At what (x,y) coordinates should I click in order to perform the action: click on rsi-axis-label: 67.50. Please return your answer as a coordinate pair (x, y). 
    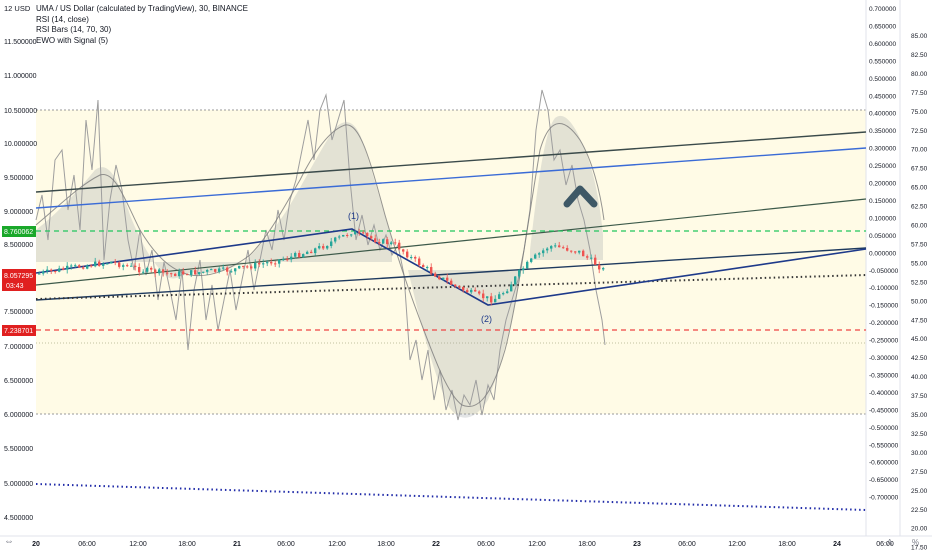
    Looking at the image, I should click on (919, 169).